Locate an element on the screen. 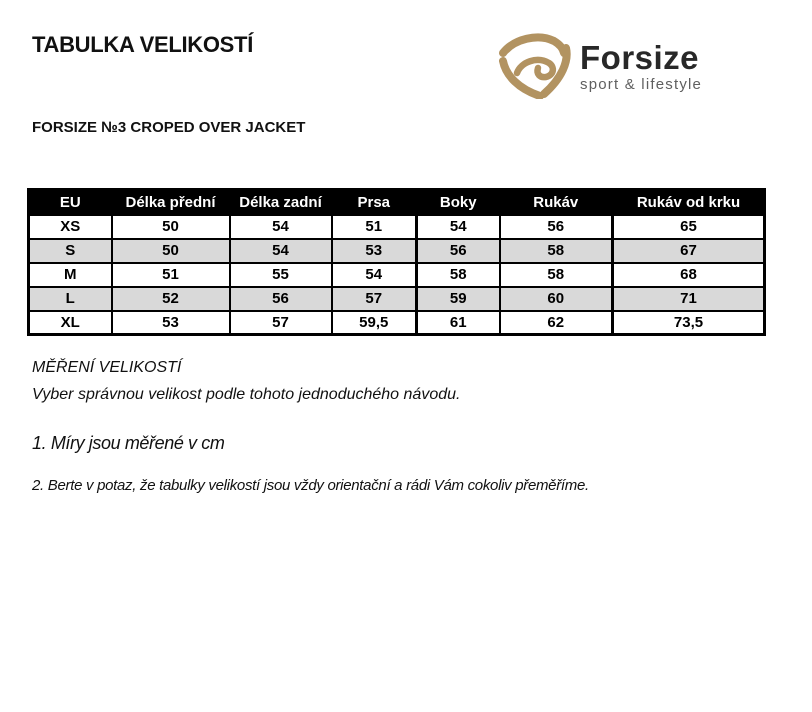  brand-text: Forsize sport & lifestyle is located at coordinates (641, 62).